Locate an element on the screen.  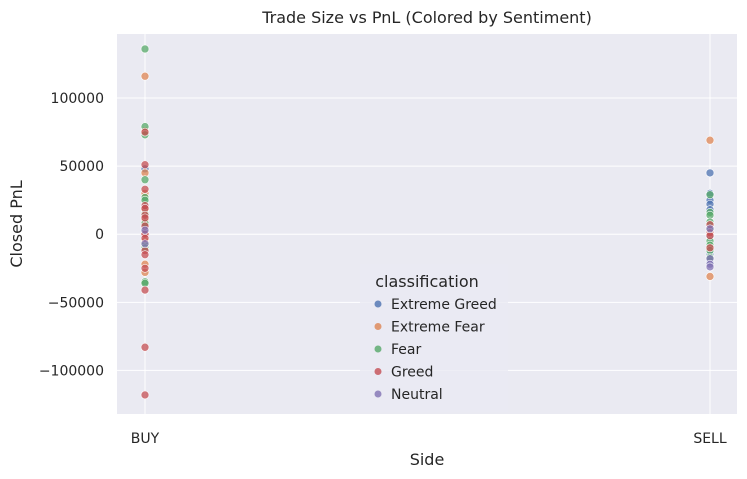
legend-label: Neutral is located at coordinates (417, 395).